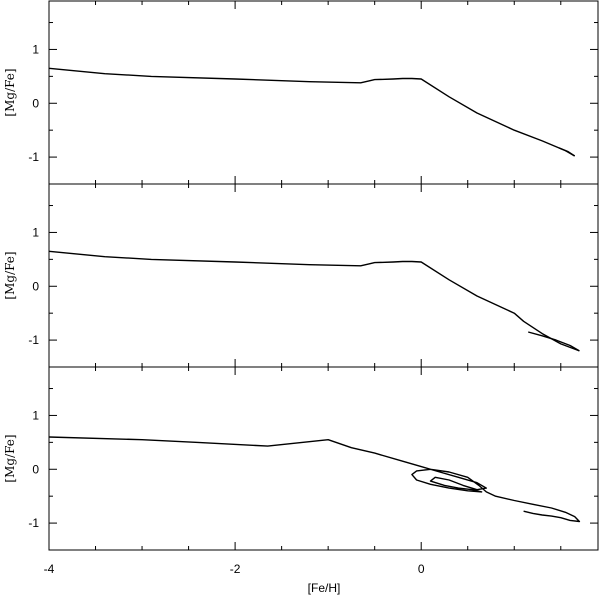 This screenshot has height=600, width=599. Describe the element at coordinates (49, 569) in the screenshot. I see `x-tick-label: -4` at that location.